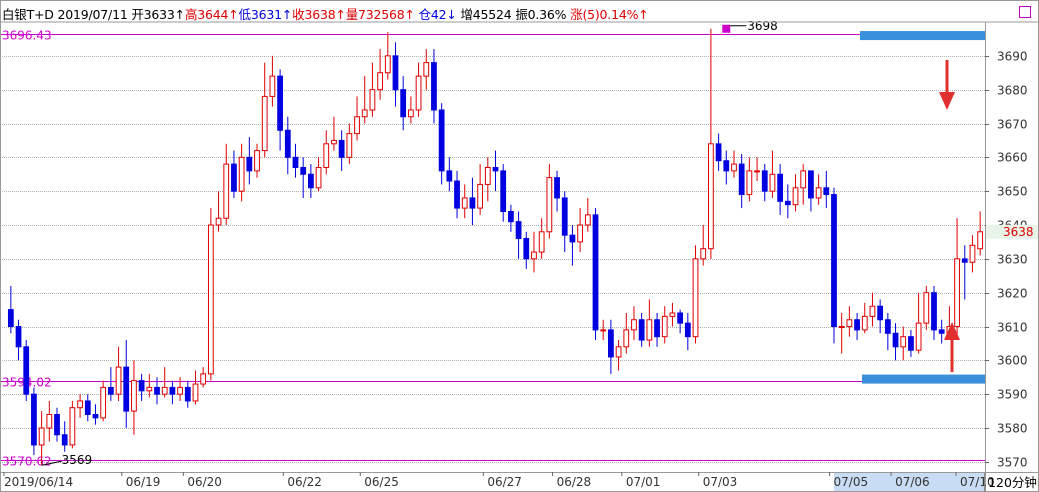 This screenshot has height=492, width=1039. What do you see at coordinates (1025, 12) in the screenshot?
I see `indicator-toggle-icon` at bounding box center [1025, 12].